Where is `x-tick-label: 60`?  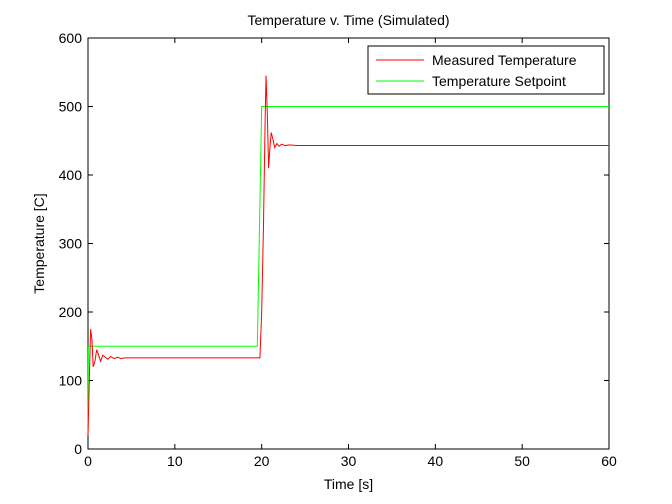
x-tick-label: 60 is located at coordinates (609, 461).